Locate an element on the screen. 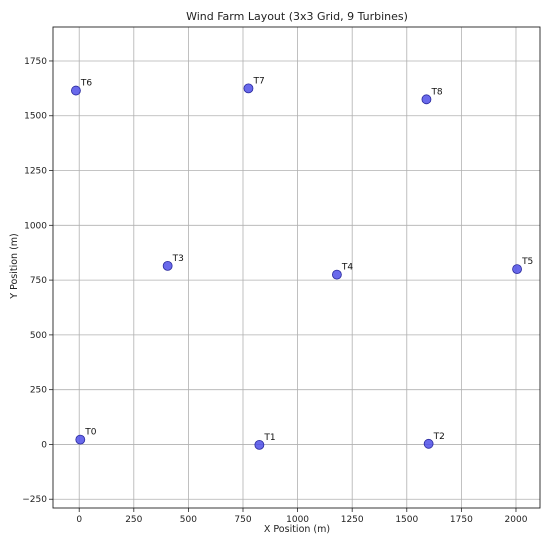 The height and width of the screenshot is (539, 550). x-tick-label: 1750 is located at coordinates (461, 520).